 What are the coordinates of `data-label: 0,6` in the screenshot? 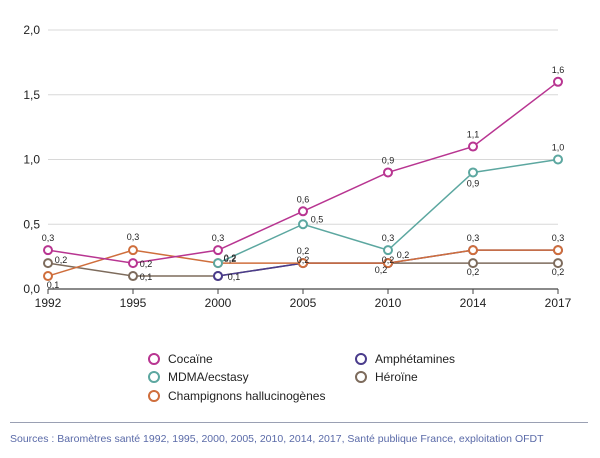 It's located at (303, 199).